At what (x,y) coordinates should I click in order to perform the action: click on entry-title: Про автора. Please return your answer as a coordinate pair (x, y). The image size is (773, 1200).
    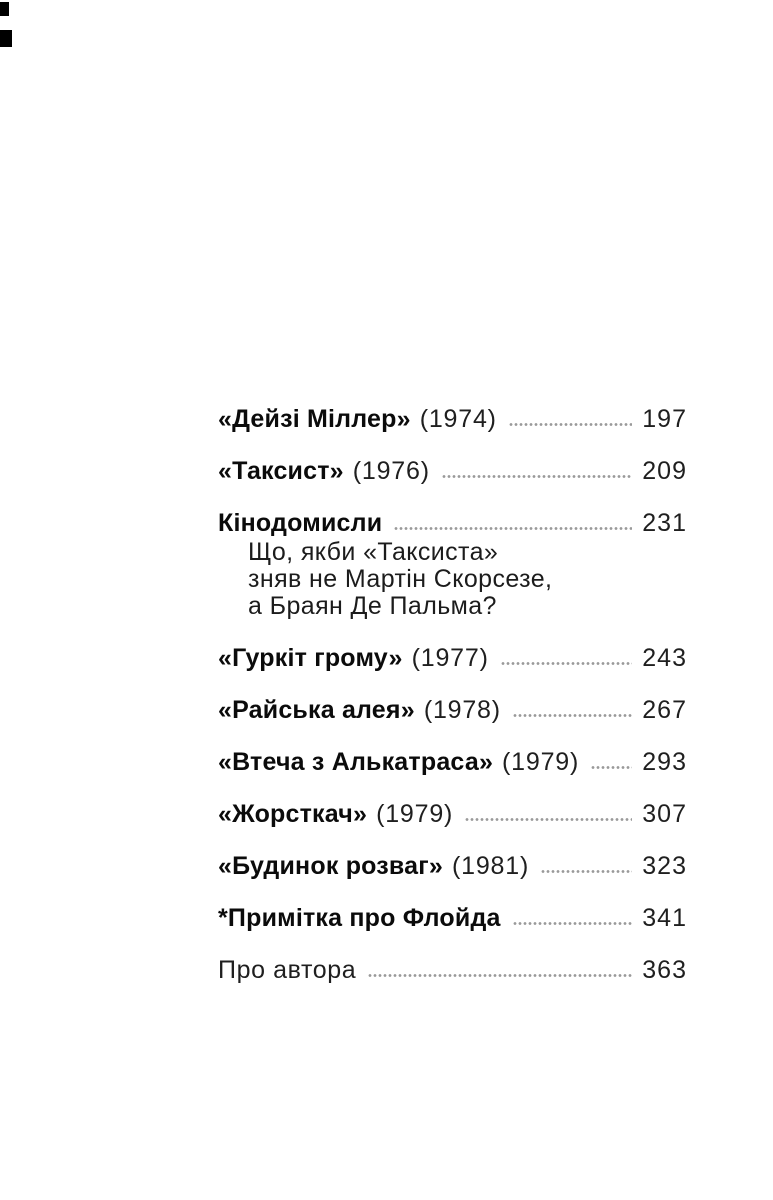
    Looking at the image, I should click on (287, 970).